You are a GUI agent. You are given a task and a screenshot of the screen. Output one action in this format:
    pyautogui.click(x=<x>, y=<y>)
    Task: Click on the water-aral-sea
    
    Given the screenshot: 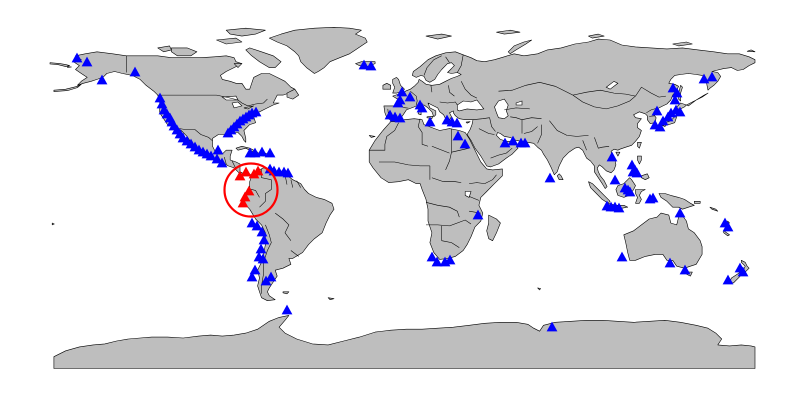 What is the action you would take?
    pyautogui.click(x=519, y=103)
    